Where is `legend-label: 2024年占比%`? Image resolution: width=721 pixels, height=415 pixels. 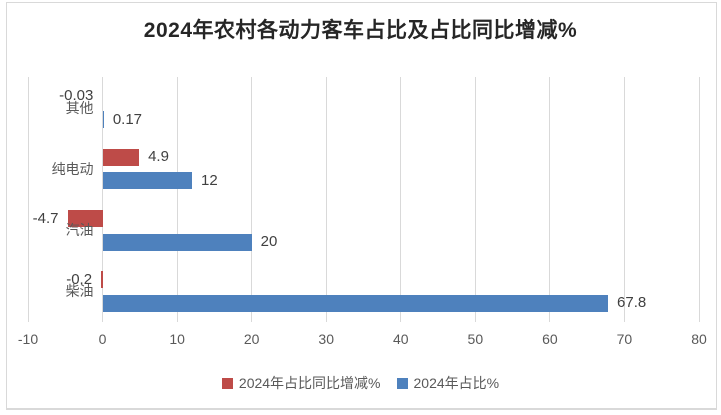 legend-label: 2024年占比% is located at coordinates (456, 383).